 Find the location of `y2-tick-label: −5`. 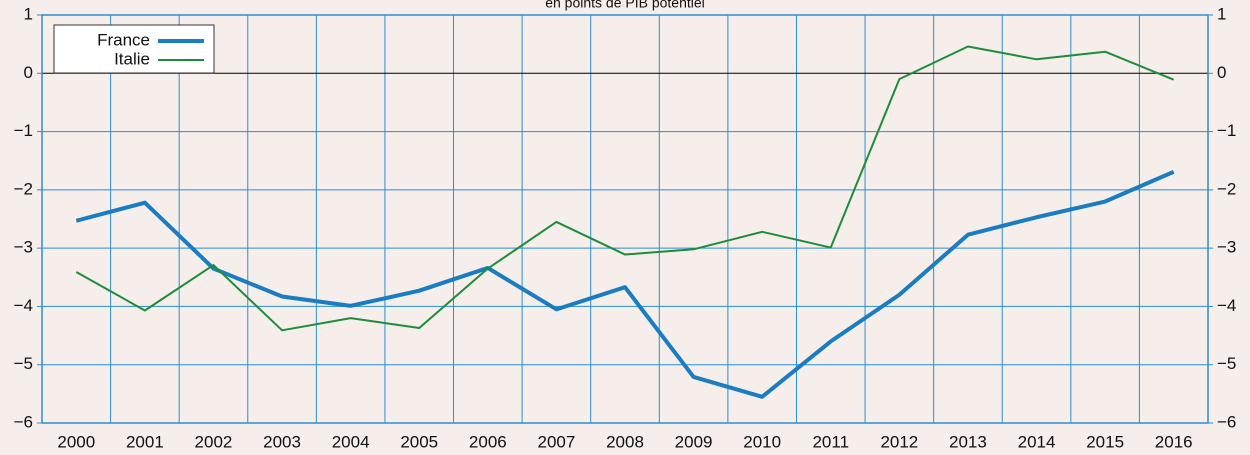

y2-tick-label: −5 is located at coordinates (1226, 363).